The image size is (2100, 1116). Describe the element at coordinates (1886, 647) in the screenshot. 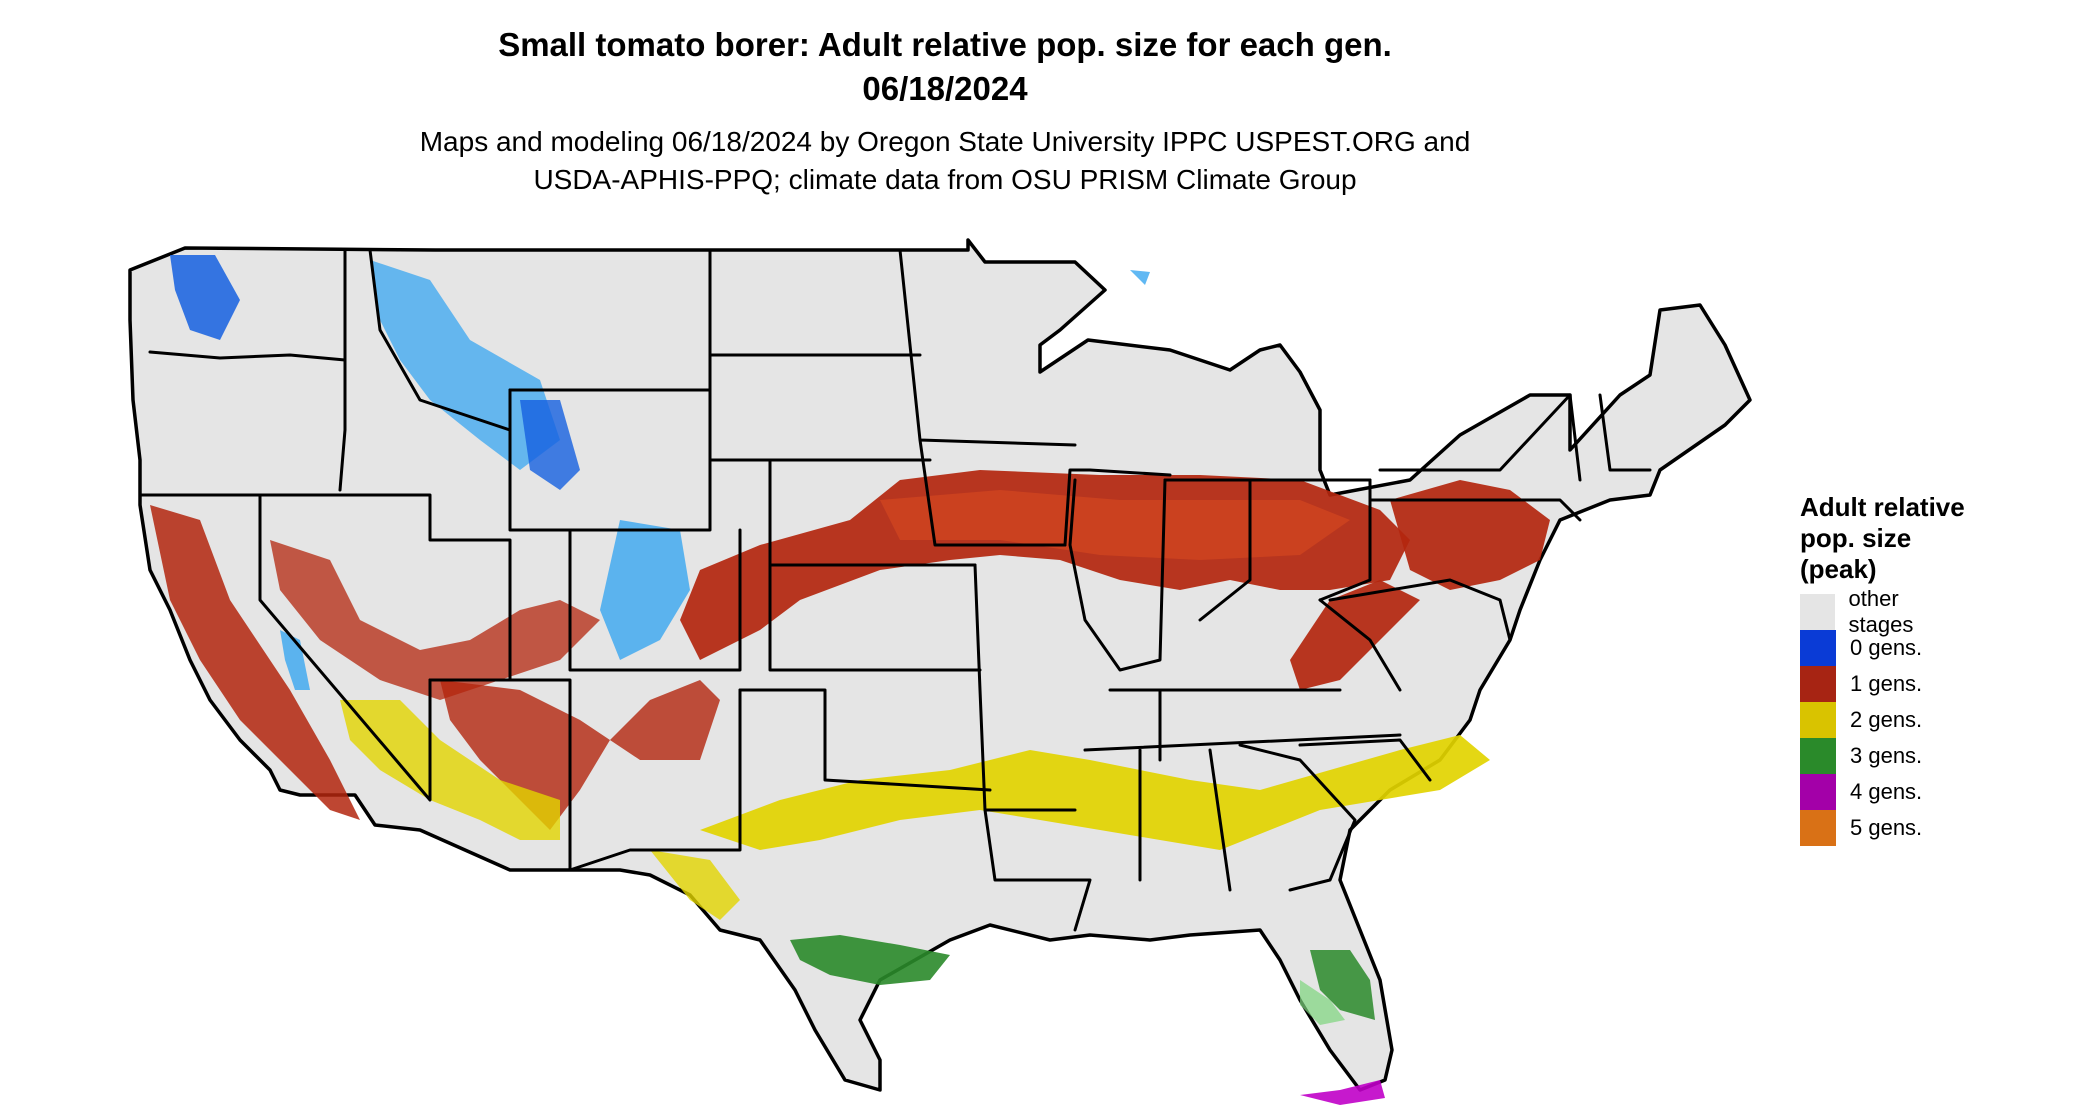

I see `legend-label: 0 gens.` at that location.